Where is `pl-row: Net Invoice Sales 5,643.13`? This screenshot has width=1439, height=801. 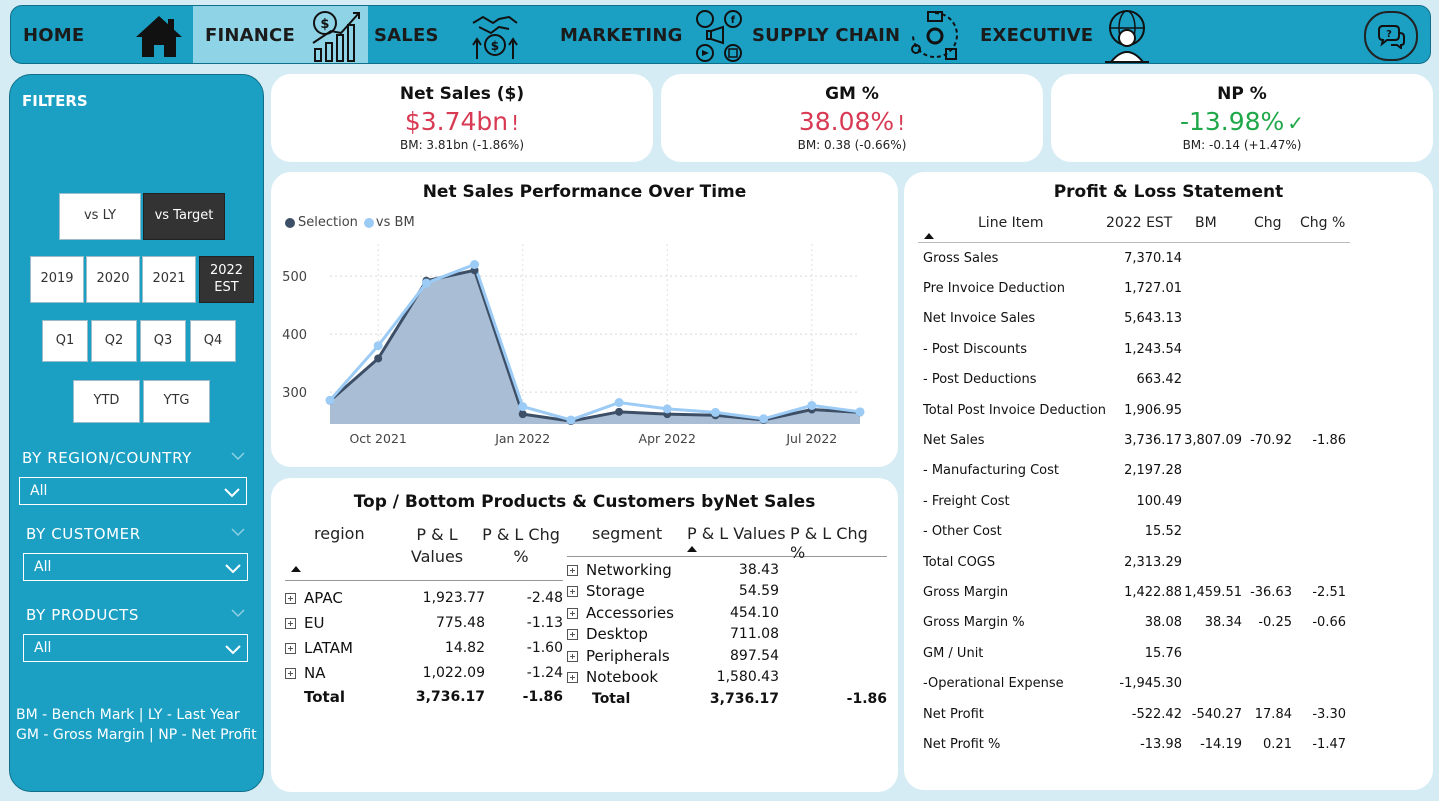 pl-row: Net Invoice Sales 5,643.13 is located at coordinates (1134, 319).